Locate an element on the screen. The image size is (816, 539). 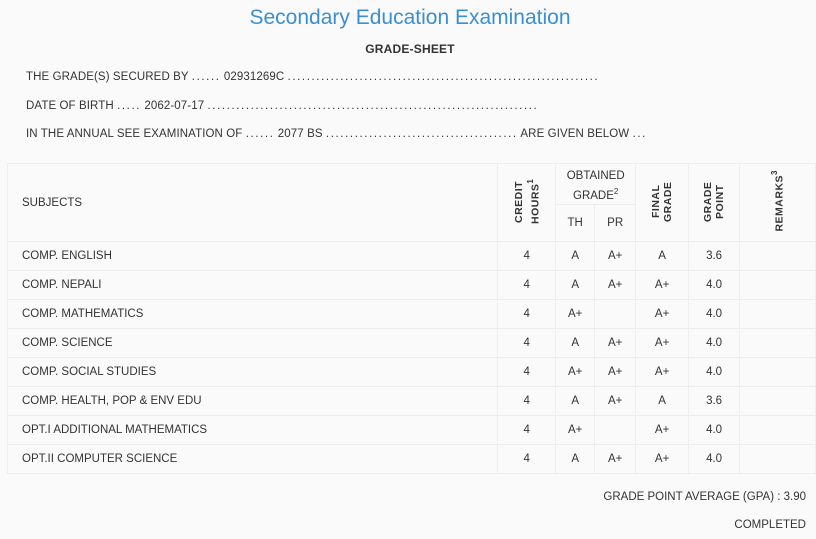
subject-cell: OPT.I ADDITIONAL MATHEMATICS is located at coordinates (252, 430).